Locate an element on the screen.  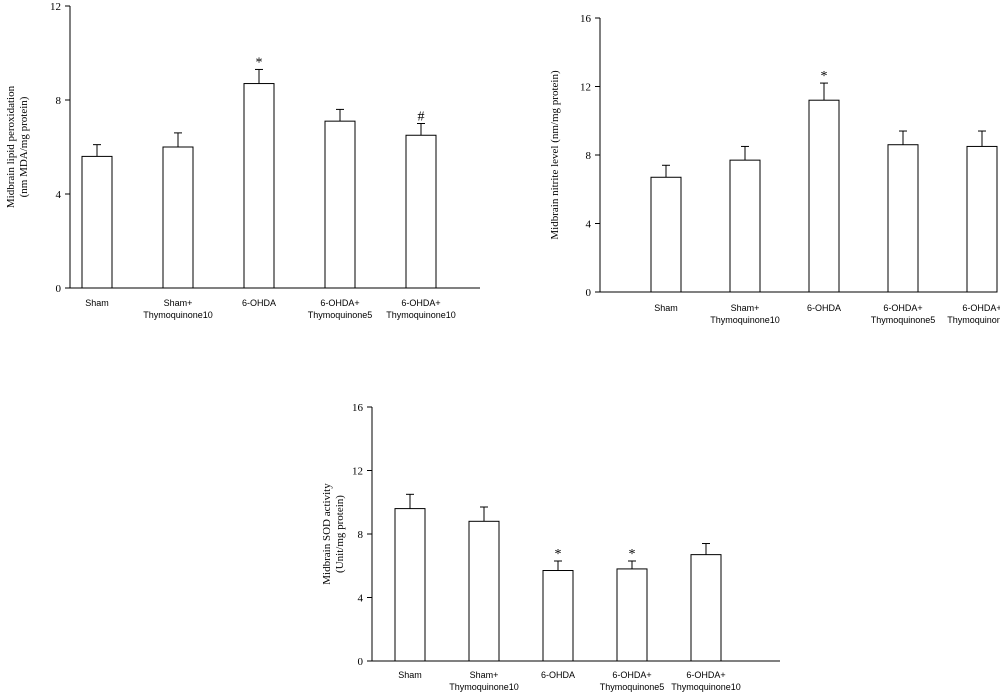
y-axis-label: Midbrain nitrite level (nm/mg protein) is located at coordinates (555, 155).